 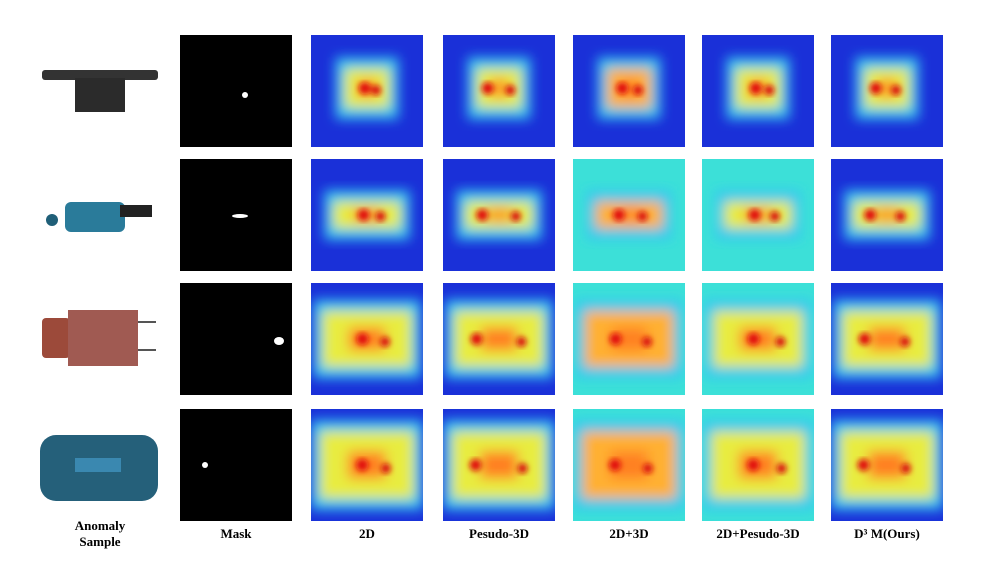 I want to click on column-label: Anomaly, so click(x=100, y=525).